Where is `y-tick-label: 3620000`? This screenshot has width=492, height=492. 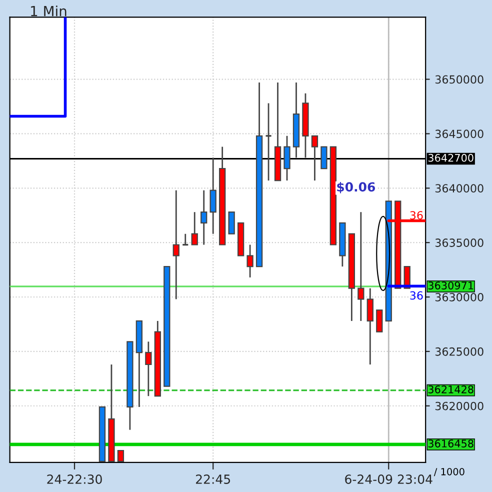 y-tick-label: 3620000 is located at coordinates (459, 406).